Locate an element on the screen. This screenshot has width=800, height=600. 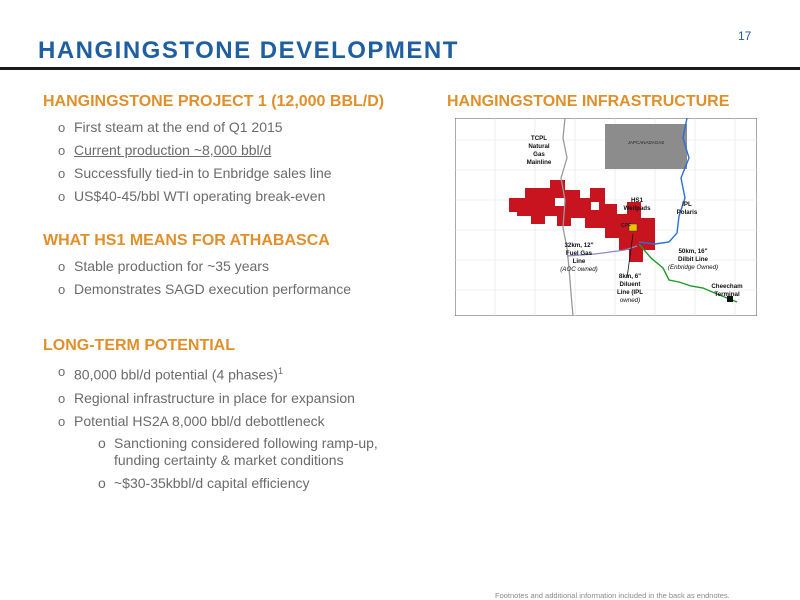
cheecham-label: Cheecham Terminal is located at coordinates (727, 290).